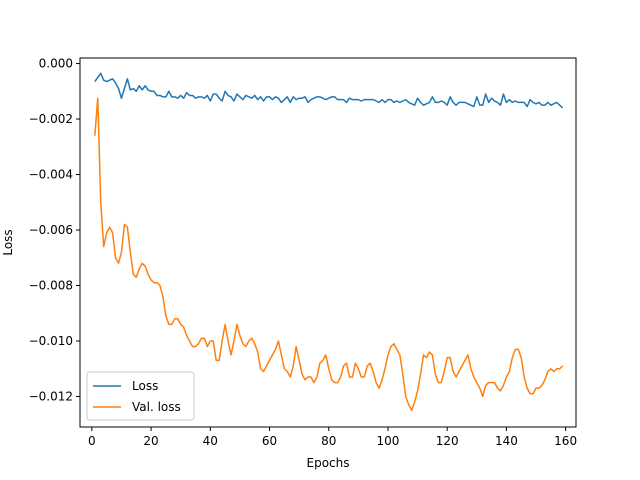 Image resolution: width=640 pixels, height=480 pixels. Describe the element at coordinates (8, 242) in the screenshot. I see `y-axis-label: Loss` at that location.